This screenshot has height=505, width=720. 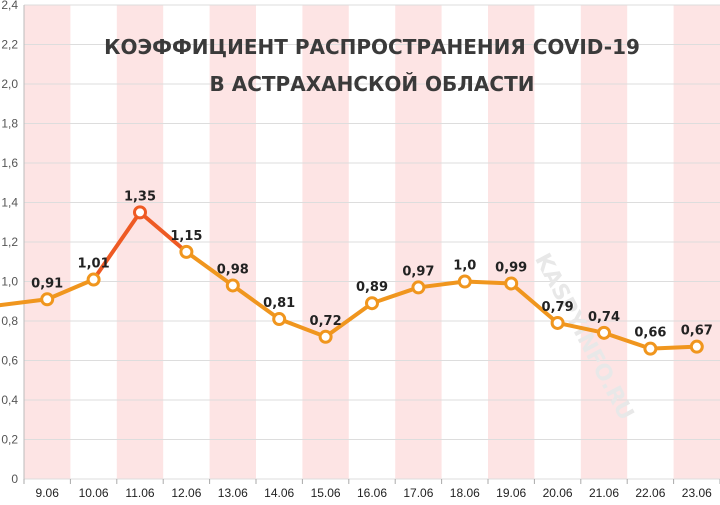 What do you see at coordinates (558, 493) in the screenshot?
I see `x-tick-label: 20.06` at bounding box center [558, 493].